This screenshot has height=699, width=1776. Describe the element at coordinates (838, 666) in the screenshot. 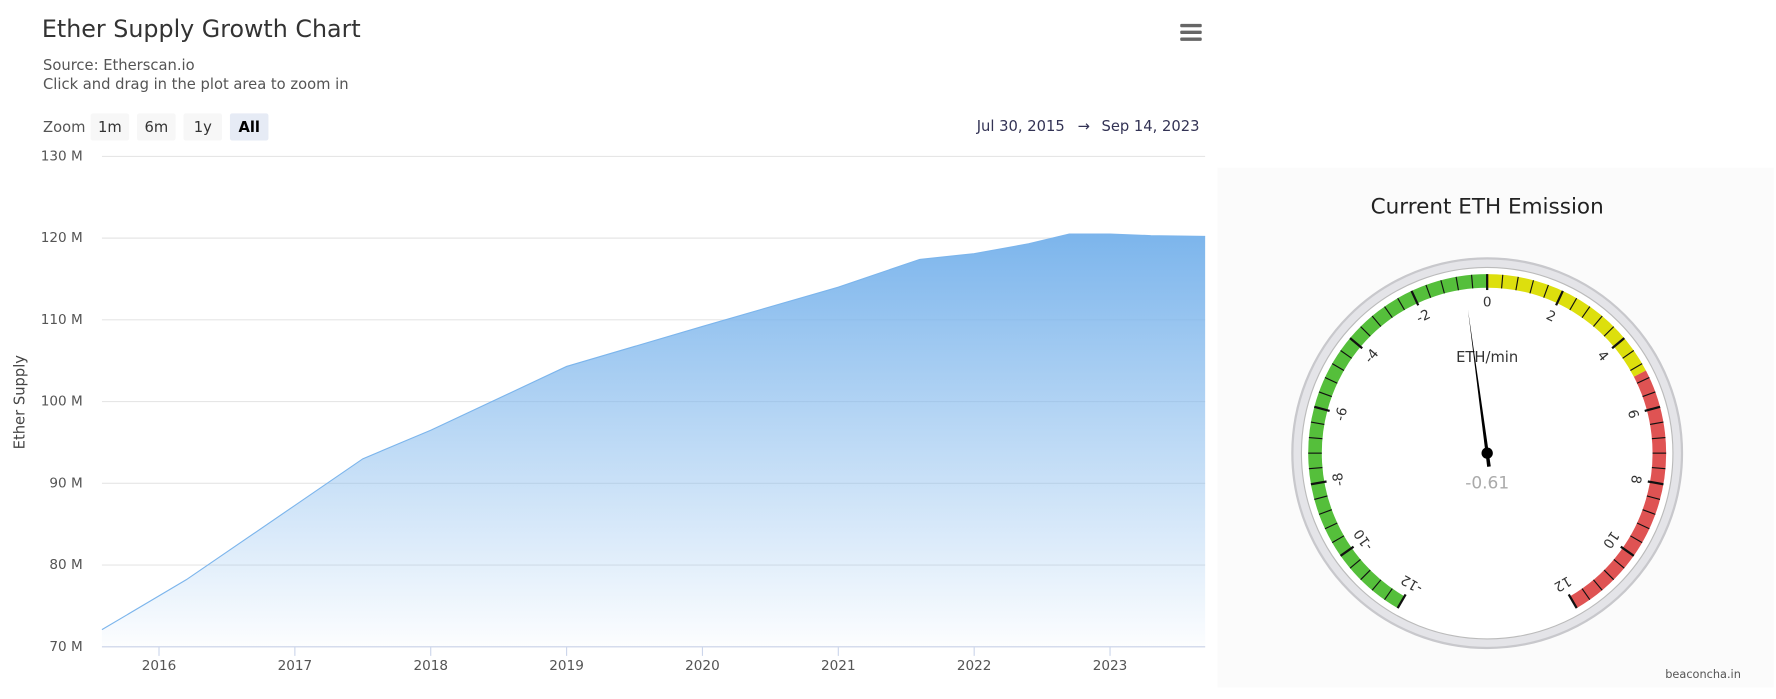

I see `x-tick-label: 2021` at that location.